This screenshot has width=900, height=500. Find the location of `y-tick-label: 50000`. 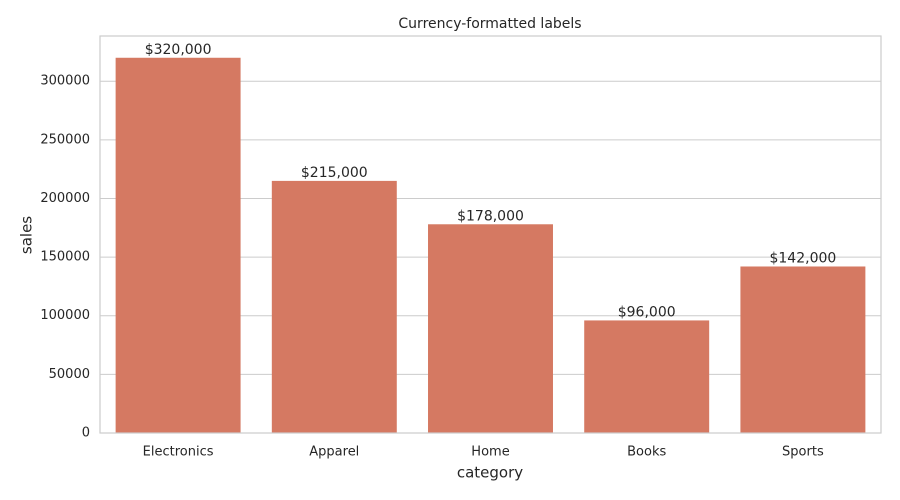

y-tick-label: 50000 is located at coordinates (69, 374).